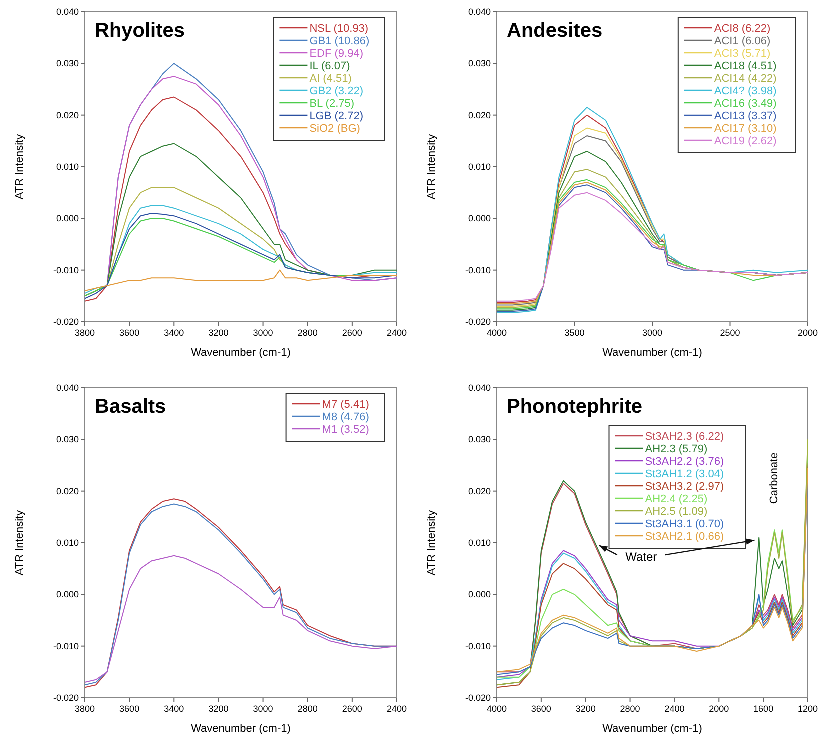 Image resolution: width=821 pixels, height=744 pixels. Describe the element at coordinates (742, 29) in the screenshot. I see `legend-label: ACI8 (6.22)` at that location.